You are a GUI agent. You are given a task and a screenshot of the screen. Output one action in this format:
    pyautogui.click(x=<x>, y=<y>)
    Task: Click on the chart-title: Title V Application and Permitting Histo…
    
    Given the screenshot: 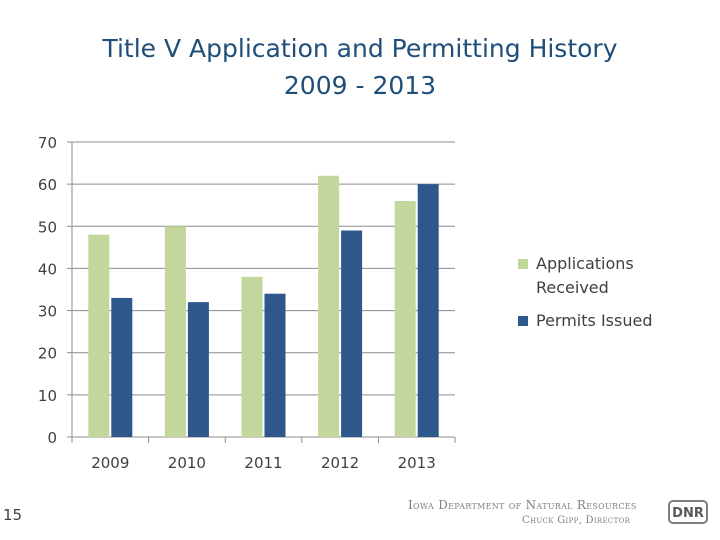 What is the action you would take?
    pyautogui.click(x=360, y=67)
    